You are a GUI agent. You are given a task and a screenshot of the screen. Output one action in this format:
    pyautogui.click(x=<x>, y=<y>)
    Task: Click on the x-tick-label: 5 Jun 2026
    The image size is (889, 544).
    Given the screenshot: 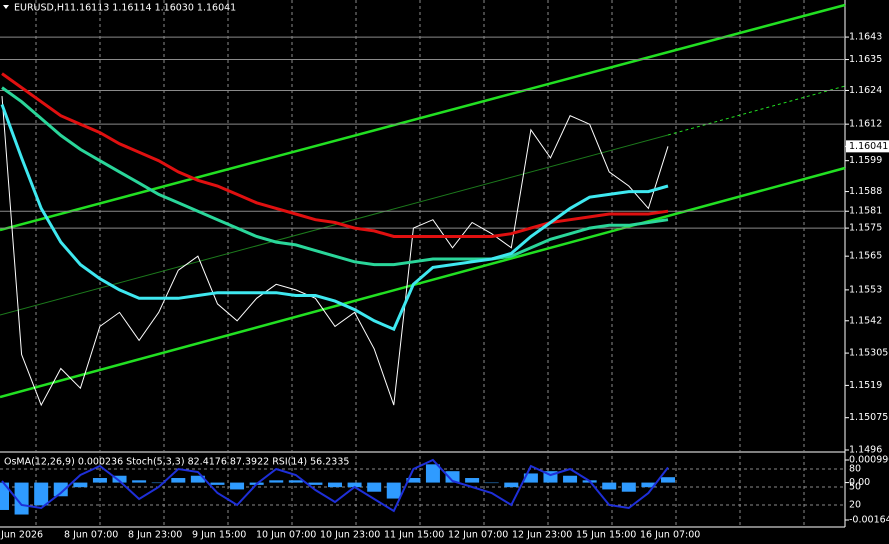 What is the action you would take?
    pyautogui.click(x=21, y=535)
    